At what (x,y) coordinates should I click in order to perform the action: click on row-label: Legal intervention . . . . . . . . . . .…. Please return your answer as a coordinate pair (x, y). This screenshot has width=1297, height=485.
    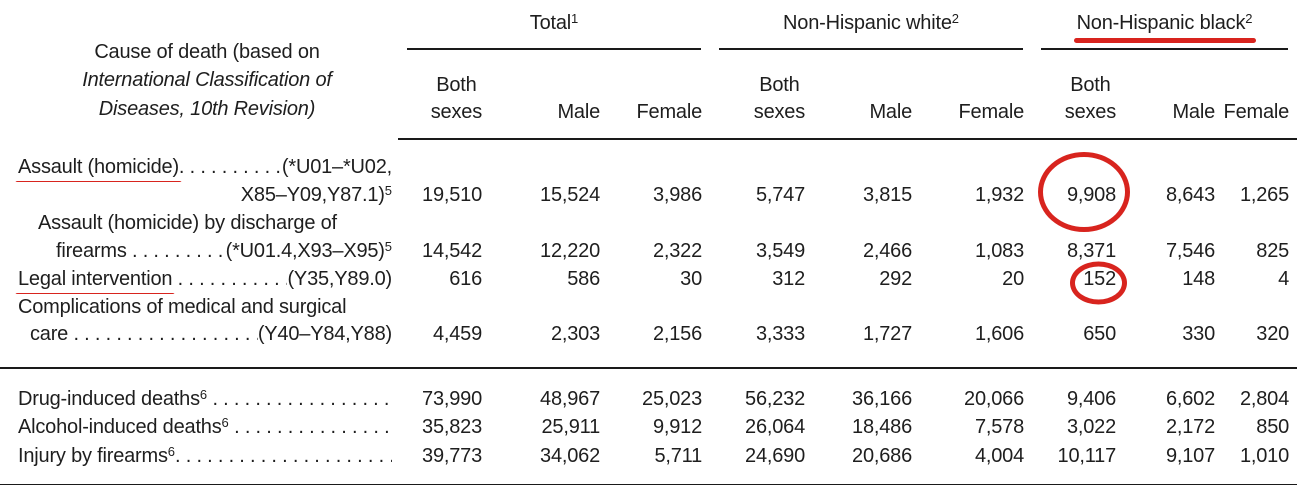
    Looking at the image, I should click on (199, 280).